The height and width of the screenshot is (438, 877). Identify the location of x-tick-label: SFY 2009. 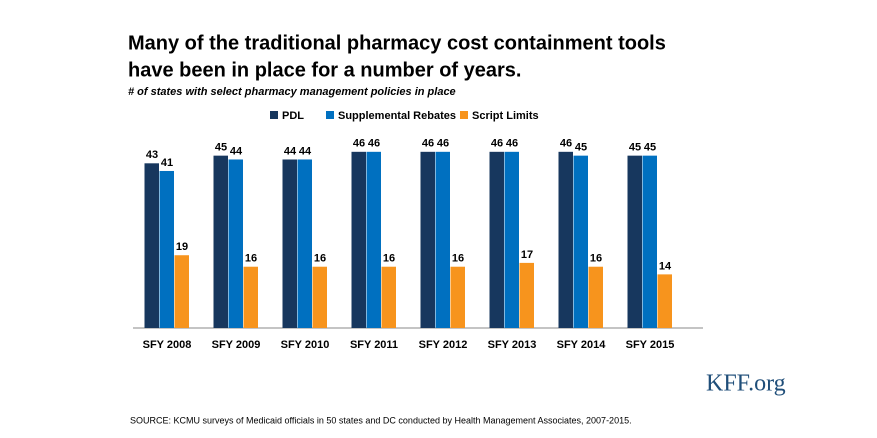
(236, 345).